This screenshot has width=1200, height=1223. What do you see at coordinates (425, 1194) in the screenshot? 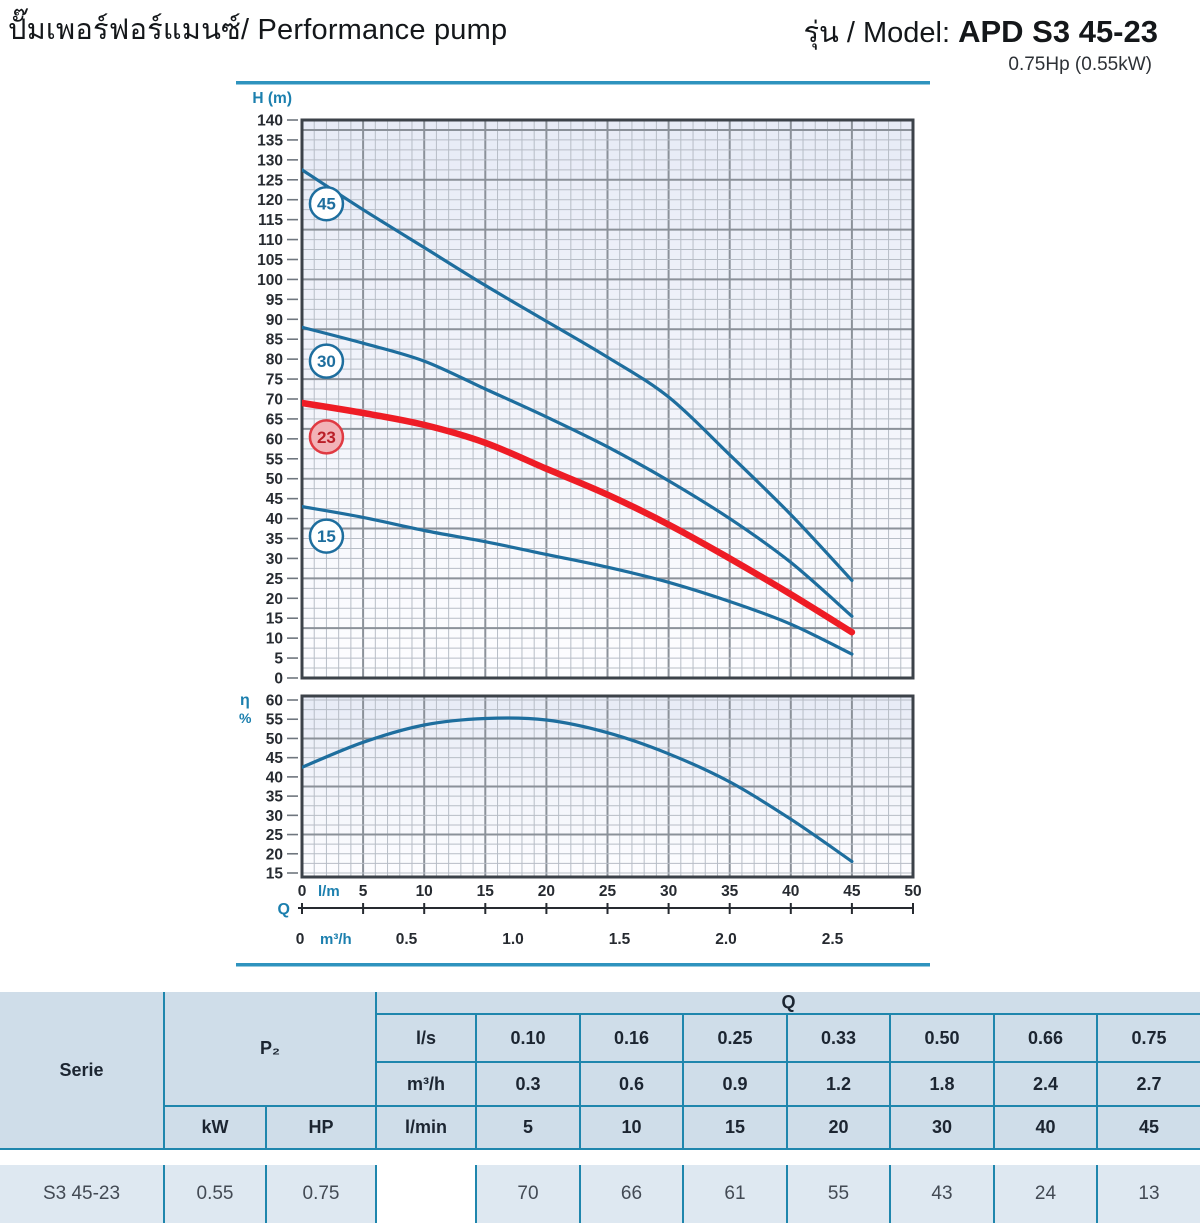
I see `empty-unit-cell` at bounding box center [425, 1194].